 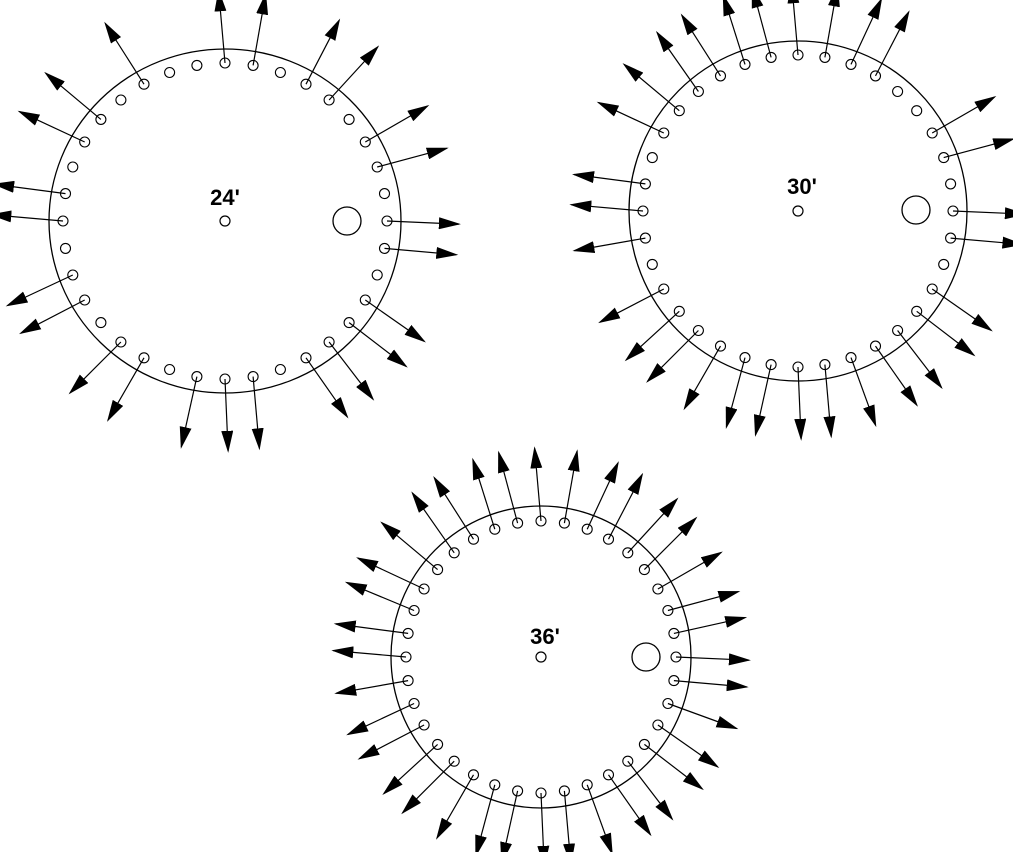 I want to click on diameter-label-30: 30', so click(x=802, y=186).